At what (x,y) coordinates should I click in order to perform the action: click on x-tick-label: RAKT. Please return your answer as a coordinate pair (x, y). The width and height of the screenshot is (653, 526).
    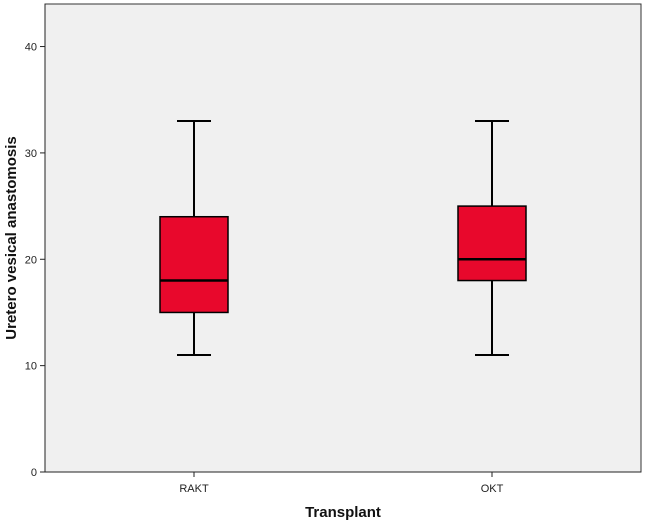
    Looking at the image, I should click on (194, 489).